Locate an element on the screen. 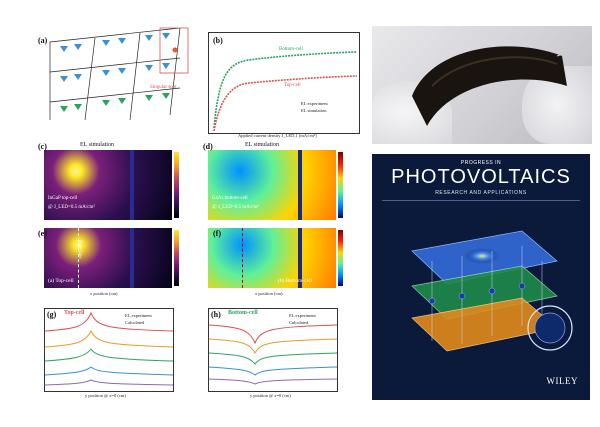 This screenshot has height=427, width=600. panel-h-xlabel: y position @ x=0 (cm) is located at coordinates (270, 395).